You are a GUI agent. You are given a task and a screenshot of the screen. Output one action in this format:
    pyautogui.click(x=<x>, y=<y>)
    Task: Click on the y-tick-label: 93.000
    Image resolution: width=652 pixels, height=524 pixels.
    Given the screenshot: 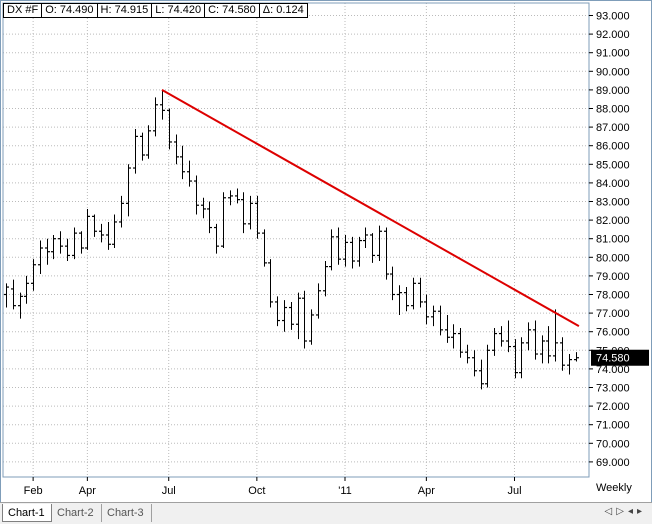 What is the action you would take?
    pyautogui.click(x=613, y=17)
    